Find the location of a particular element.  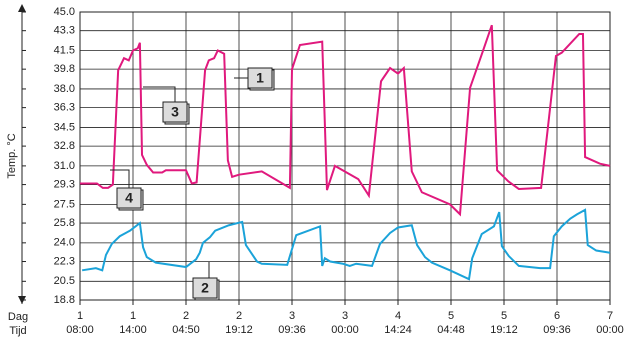

callout: 1 is located at coordinates (261, 79).